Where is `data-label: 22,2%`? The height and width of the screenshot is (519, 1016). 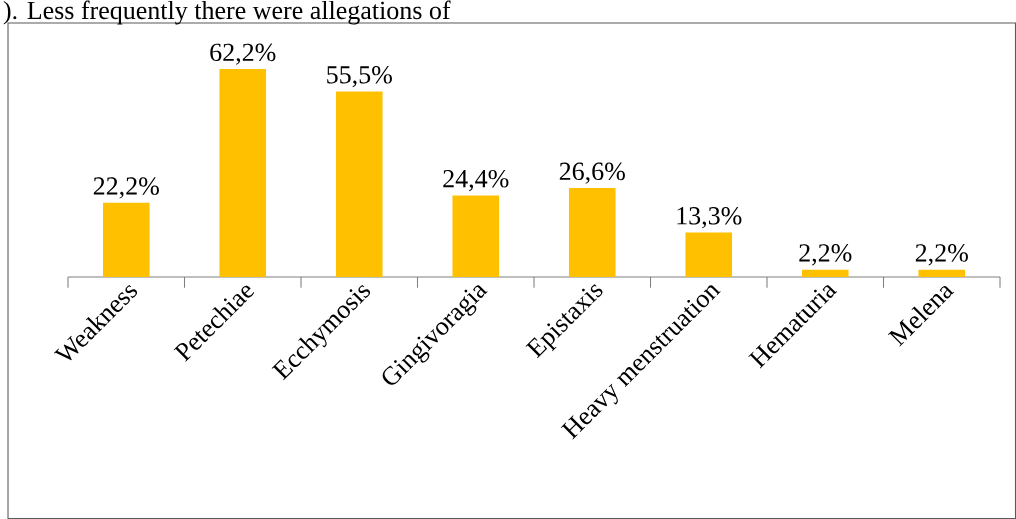 data-label: 22,2% is located at coordinates (126, 188).